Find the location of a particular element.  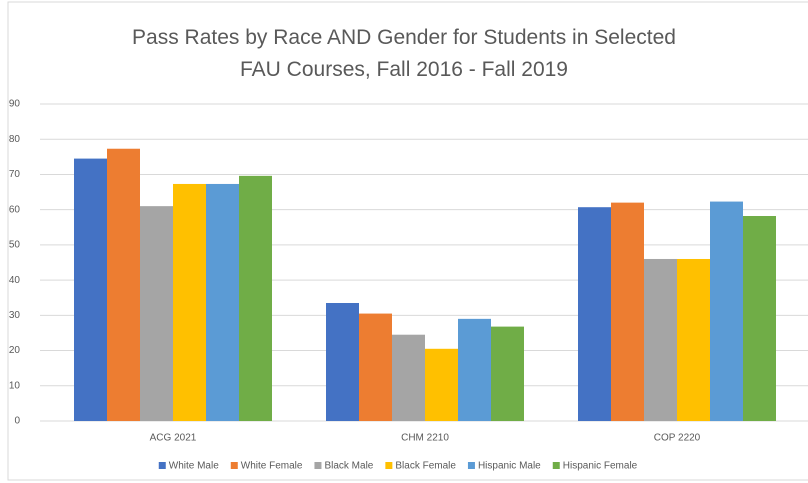

x-tick-label: CHM 2210 is located at coordinates (425, 438).